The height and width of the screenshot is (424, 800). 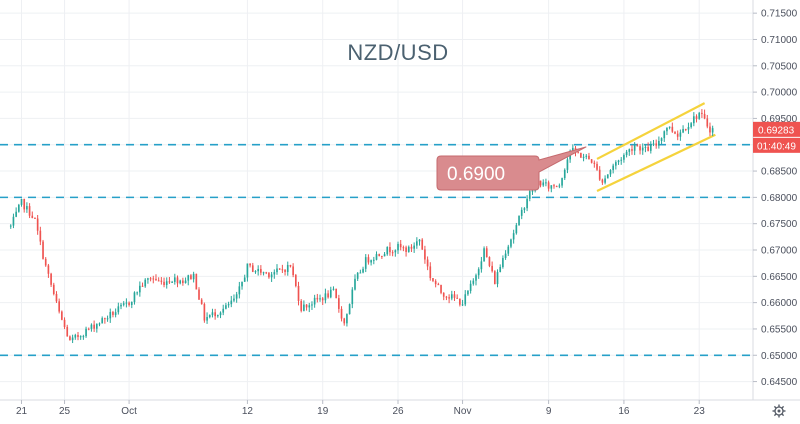 What do you see at coordinates (779, 411) in the screenshot?
I see `settings-gear-icon` at bounding box center [779, 411].